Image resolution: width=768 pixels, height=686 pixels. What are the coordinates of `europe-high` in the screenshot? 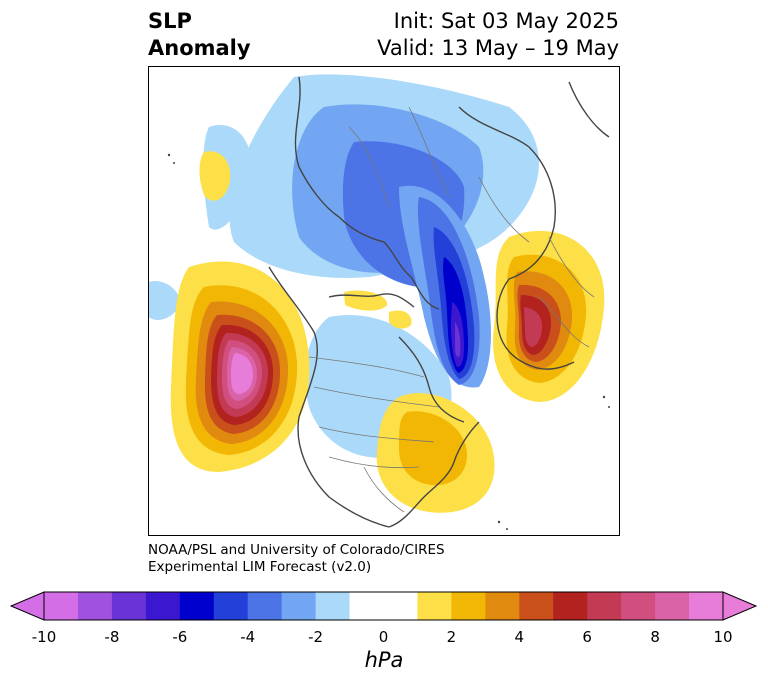 It's located at (549, 316).